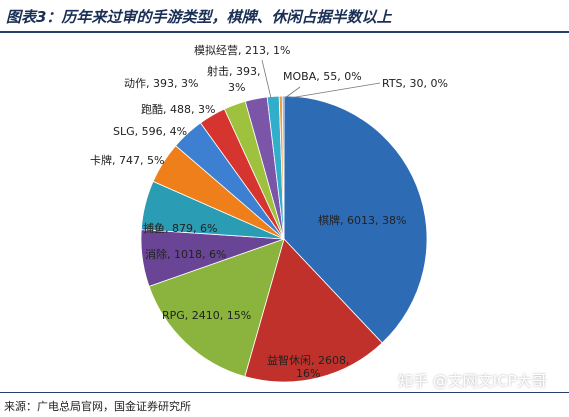 The height and width of the screenshot is (417, 569). I want to click on label-qipai: 棋牌, 6013, 38%, so click(362, 220).